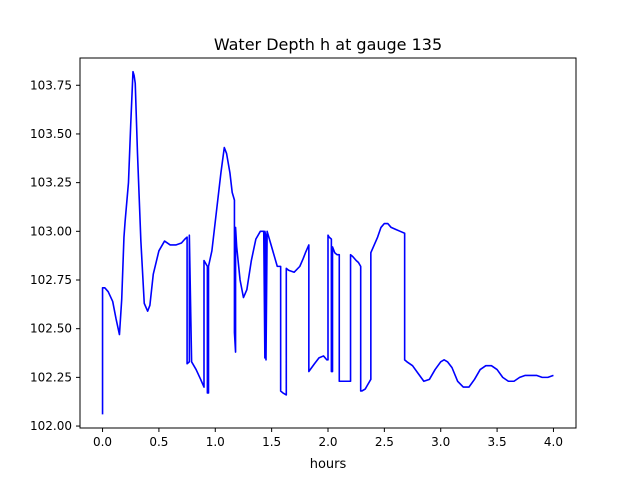 The height and width of the screenshot is (480, 640). Describe the element at coordinates (215, 442) in the screenshot. I see `x-tick-label: 1.0` at that location.